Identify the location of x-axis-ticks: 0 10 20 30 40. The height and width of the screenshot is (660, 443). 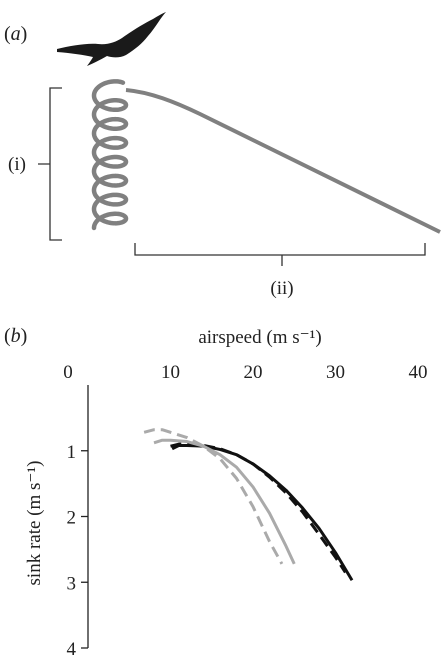
(245, 372).